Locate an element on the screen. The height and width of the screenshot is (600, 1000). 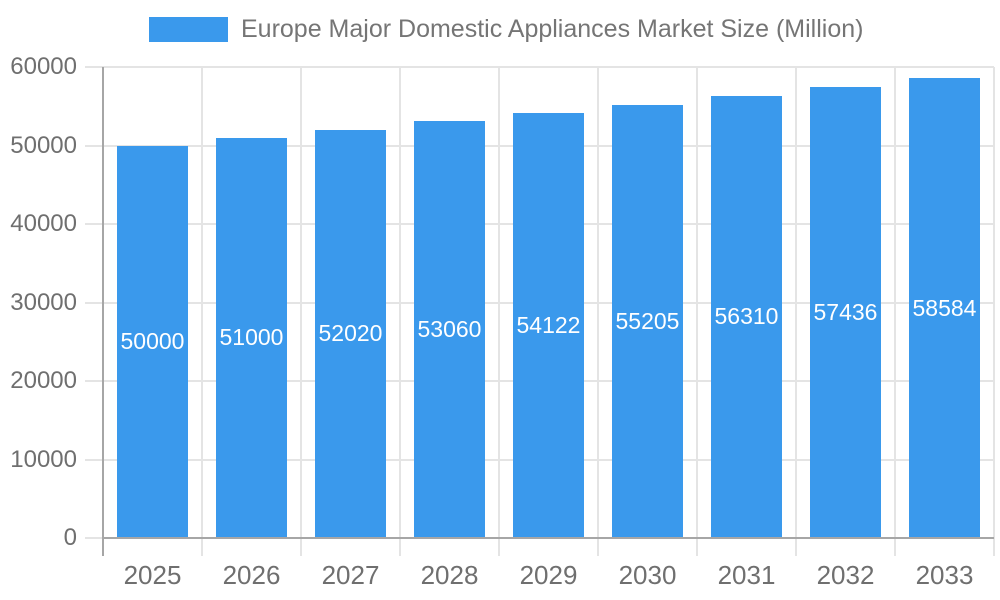
y-tick-label: 40000 is located at coordinates (43, 223).